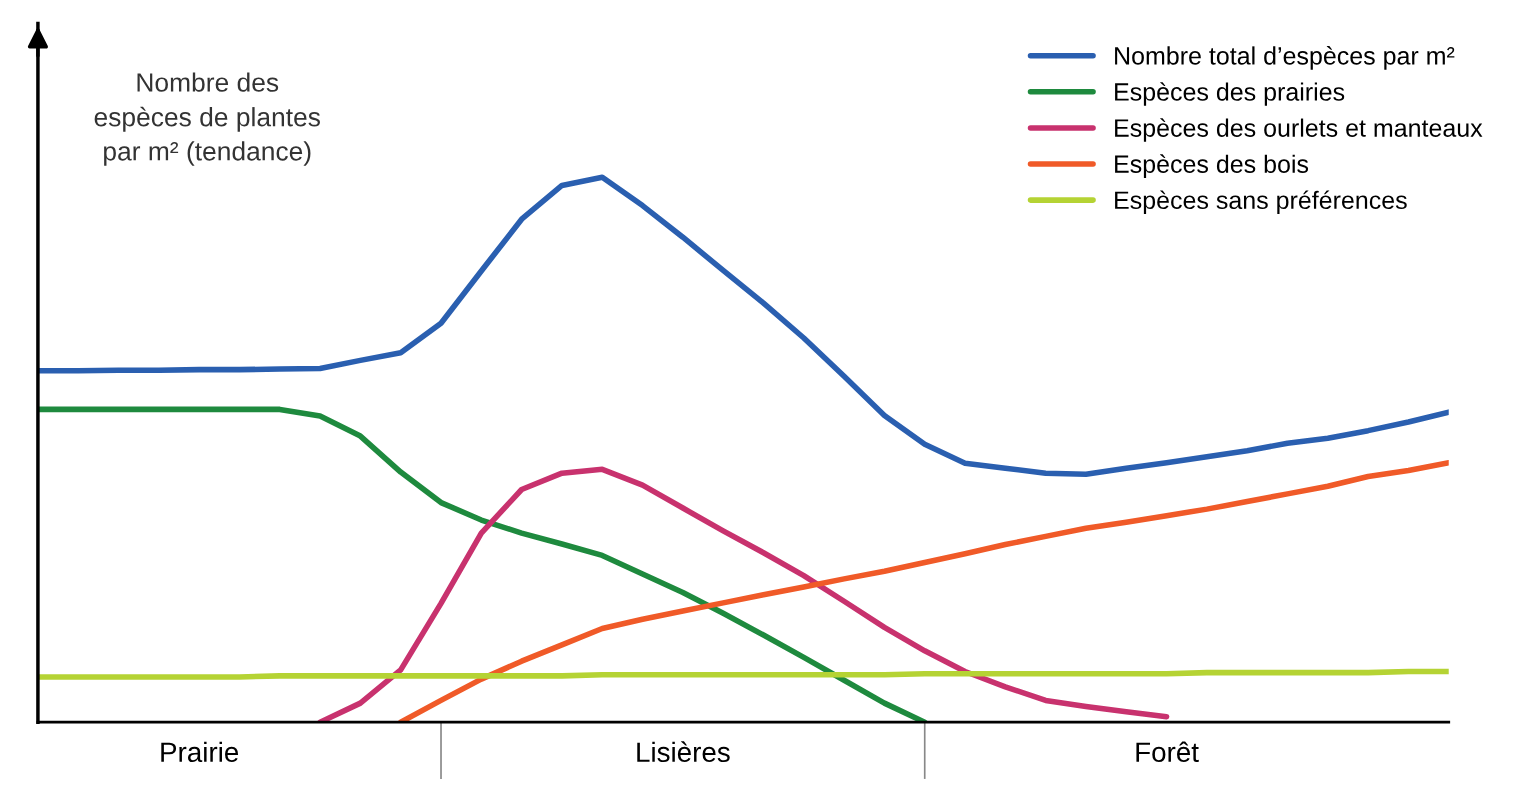  I want to click on x-tick-label: Prairie, so click(200, 752).